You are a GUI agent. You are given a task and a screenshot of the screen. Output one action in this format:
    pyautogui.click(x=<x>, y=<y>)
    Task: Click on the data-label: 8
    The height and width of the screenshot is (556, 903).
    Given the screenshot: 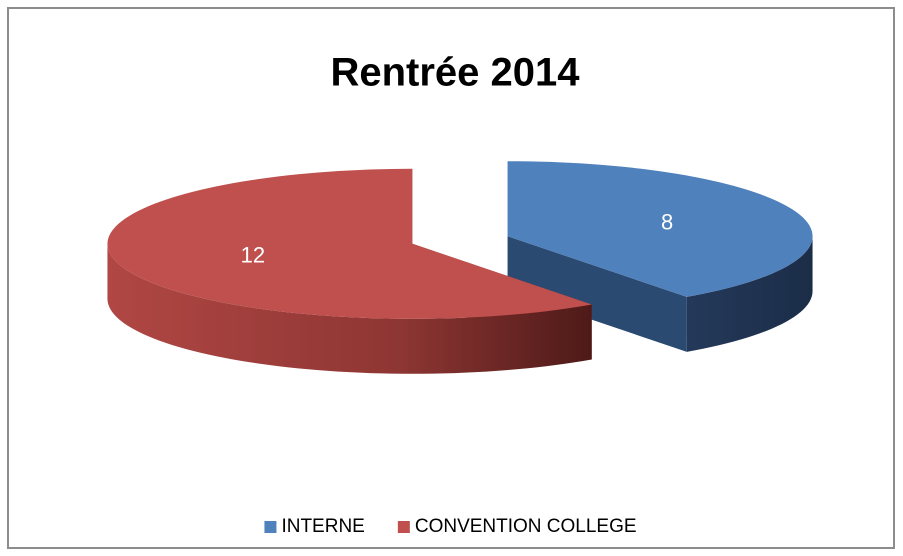 What is the action you would take?
    pyautogui.click(x=667, y=221)
    